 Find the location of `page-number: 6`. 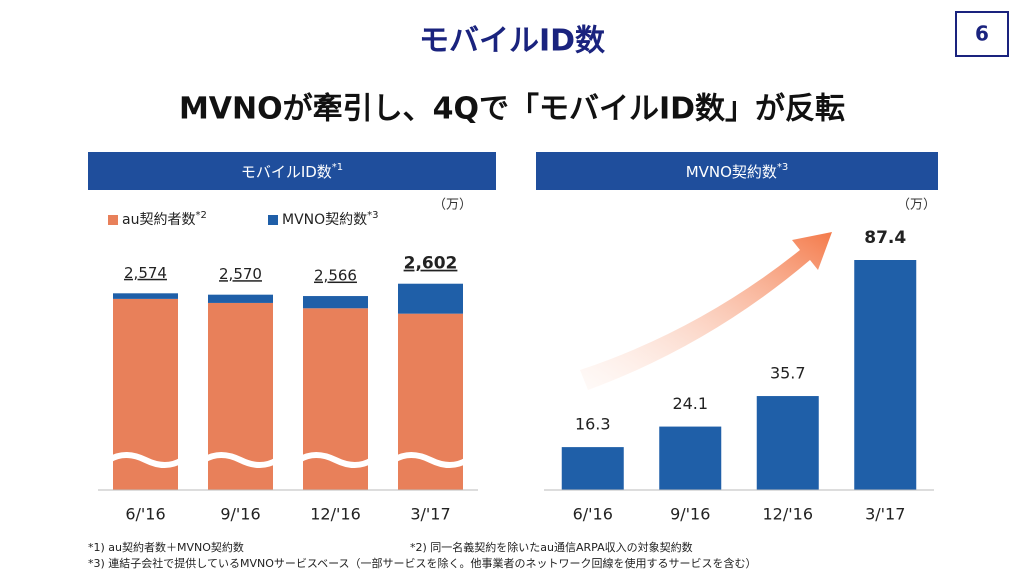

page-number: 6 is located at coordinates (982, 34).